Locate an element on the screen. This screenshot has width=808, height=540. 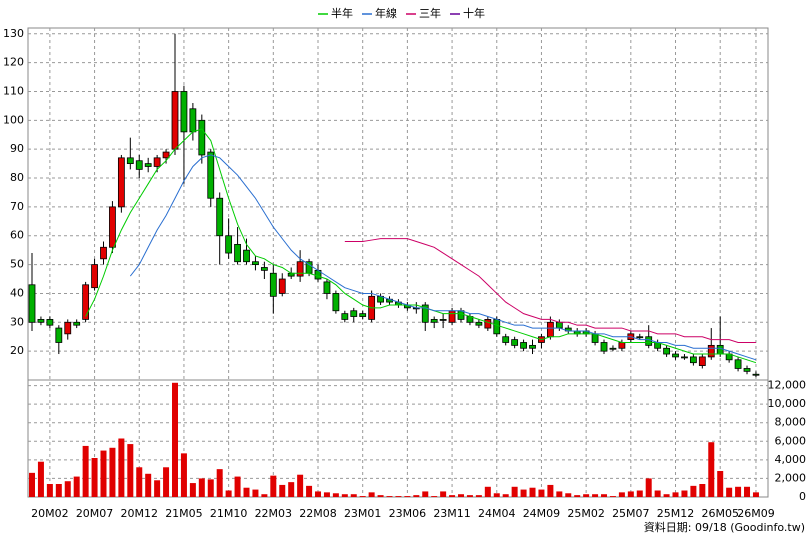
y-tick-label: 60 is located at coordinates (17, 235).